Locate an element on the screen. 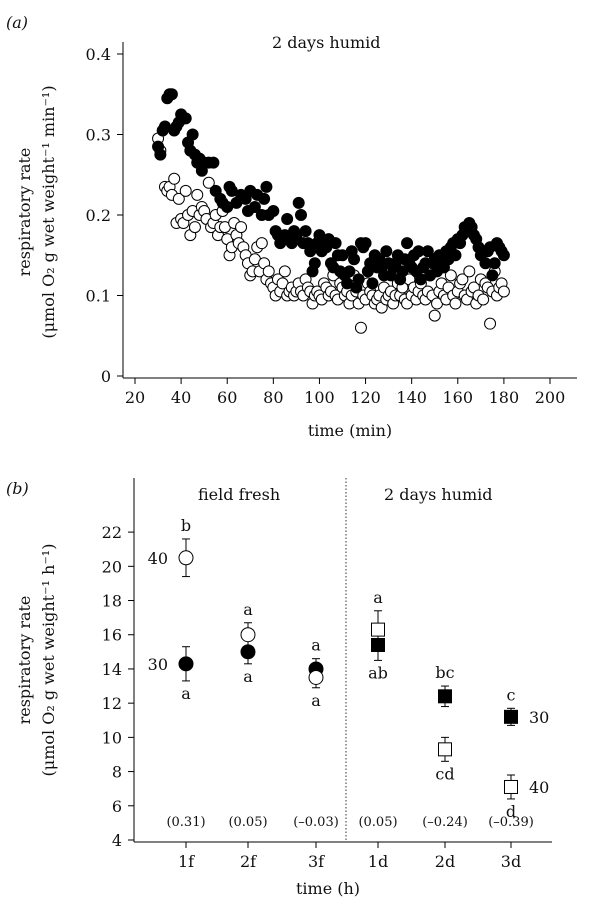  y-tick-label: 10 is located at coordinates (112, 737).